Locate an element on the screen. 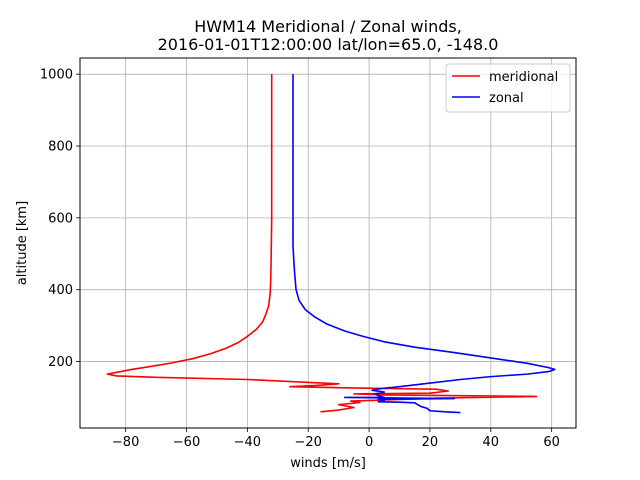 The height and width of the screenshot is (480, 640). x-tick-label: −60 is located at coordinates (186, 442).